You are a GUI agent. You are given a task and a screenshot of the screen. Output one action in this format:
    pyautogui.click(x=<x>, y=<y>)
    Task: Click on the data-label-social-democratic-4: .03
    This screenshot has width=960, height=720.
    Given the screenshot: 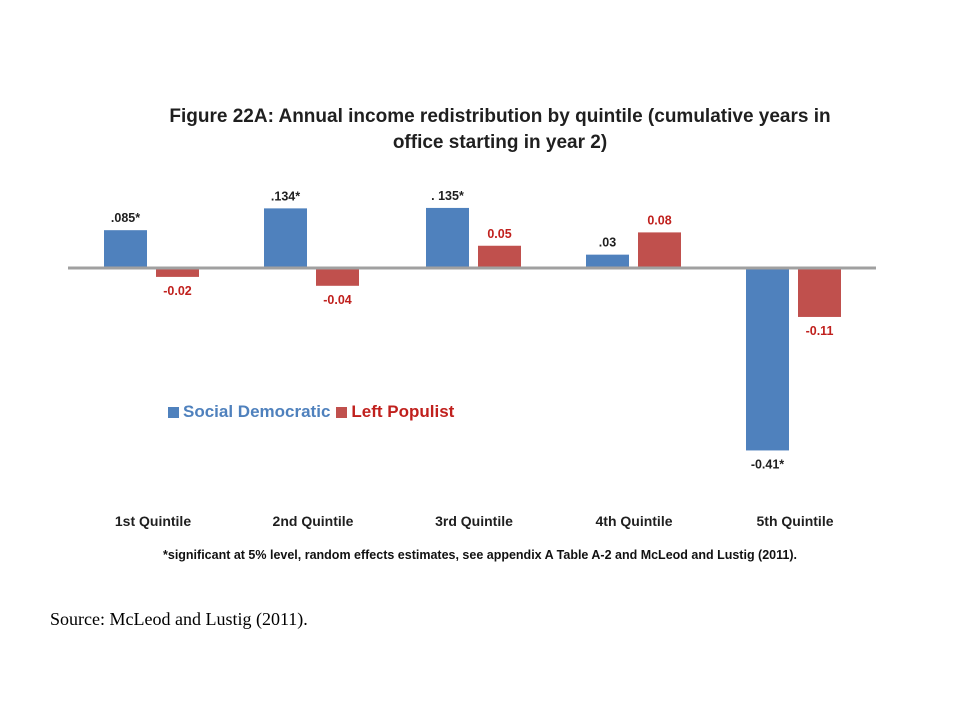 What is the action you would take?
    pyautogui.click(x=607, y=243)
    